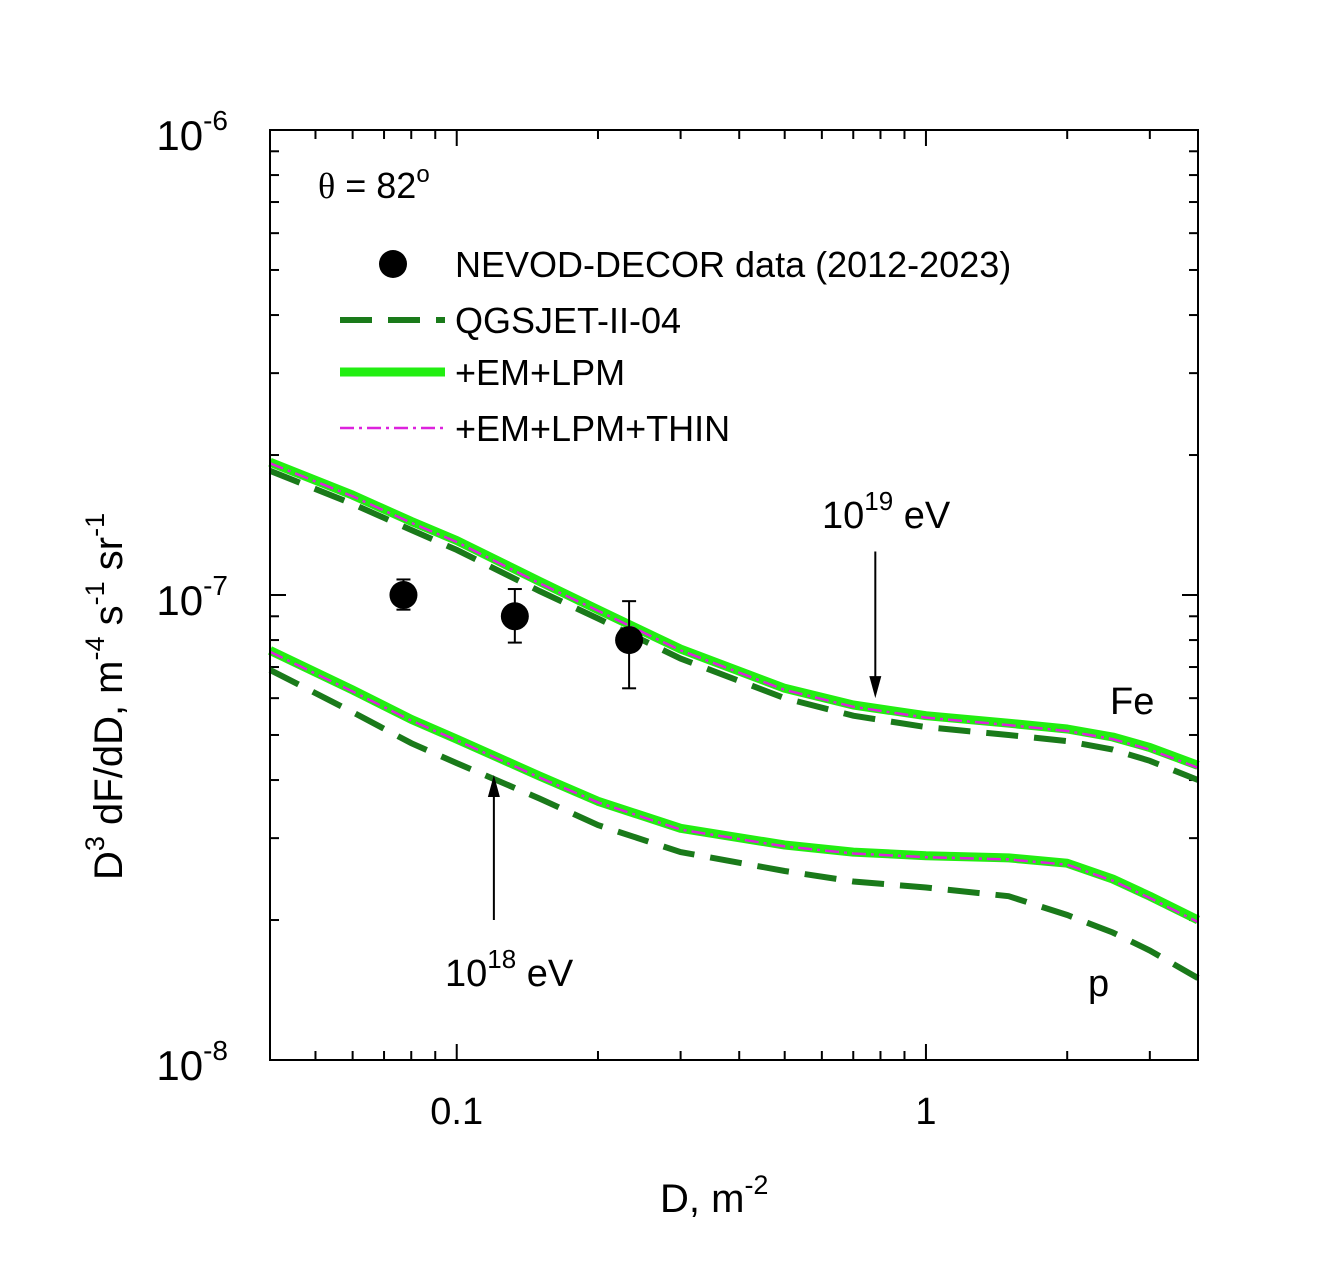 Image resolution: width=1322 pixels, height=1288 pixels. I want to click on annotation-1e19-ev: 1019 eV, so click(886, 511).